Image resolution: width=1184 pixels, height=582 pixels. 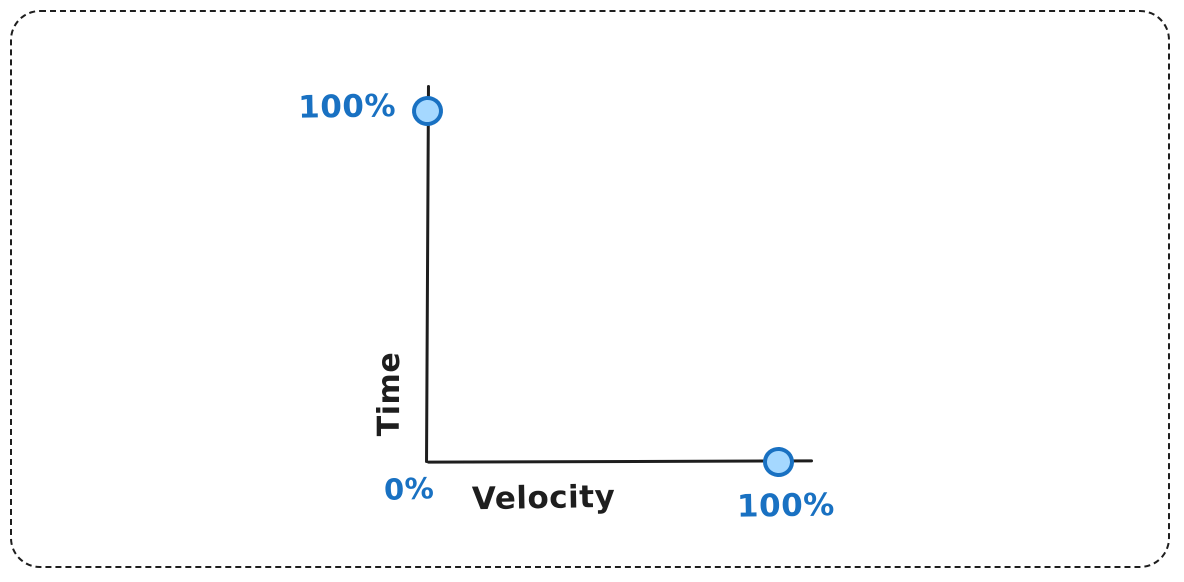 What do you see at coordinates (347, 107) in the screenshot?
I see `y-axis-tick-label-100: 100%` at bounding box center [347, 107].